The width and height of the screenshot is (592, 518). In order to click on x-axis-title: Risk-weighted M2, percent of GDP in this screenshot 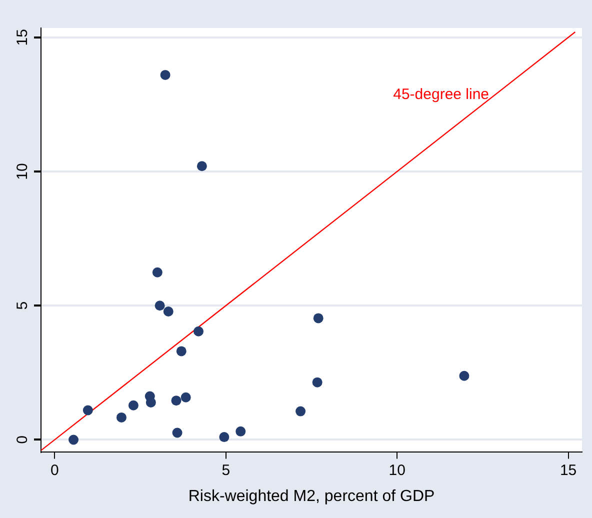, I will do `click(311, 496)`.